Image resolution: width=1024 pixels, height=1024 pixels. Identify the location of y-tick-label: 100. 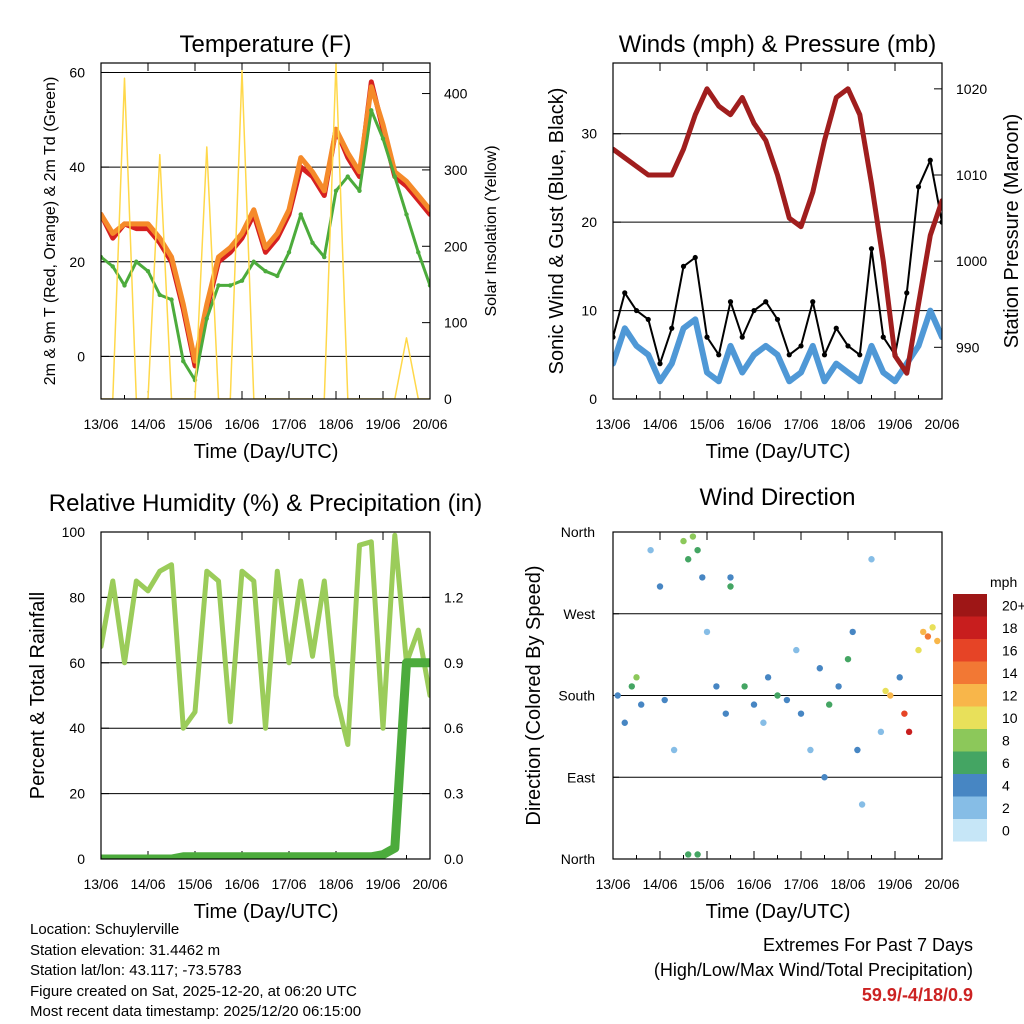
(74, 532).